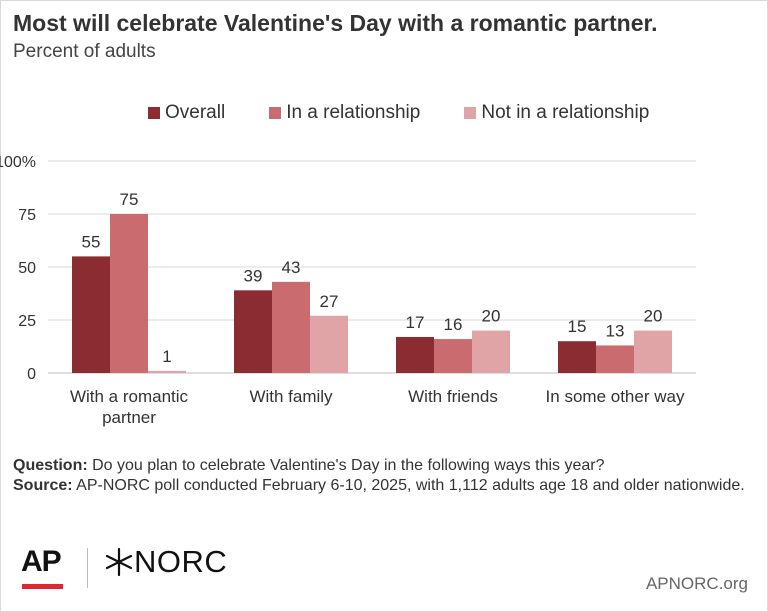 The height and width of the screenshot is (612, 768). I want to click on data-label: 1, so click(166, 356).